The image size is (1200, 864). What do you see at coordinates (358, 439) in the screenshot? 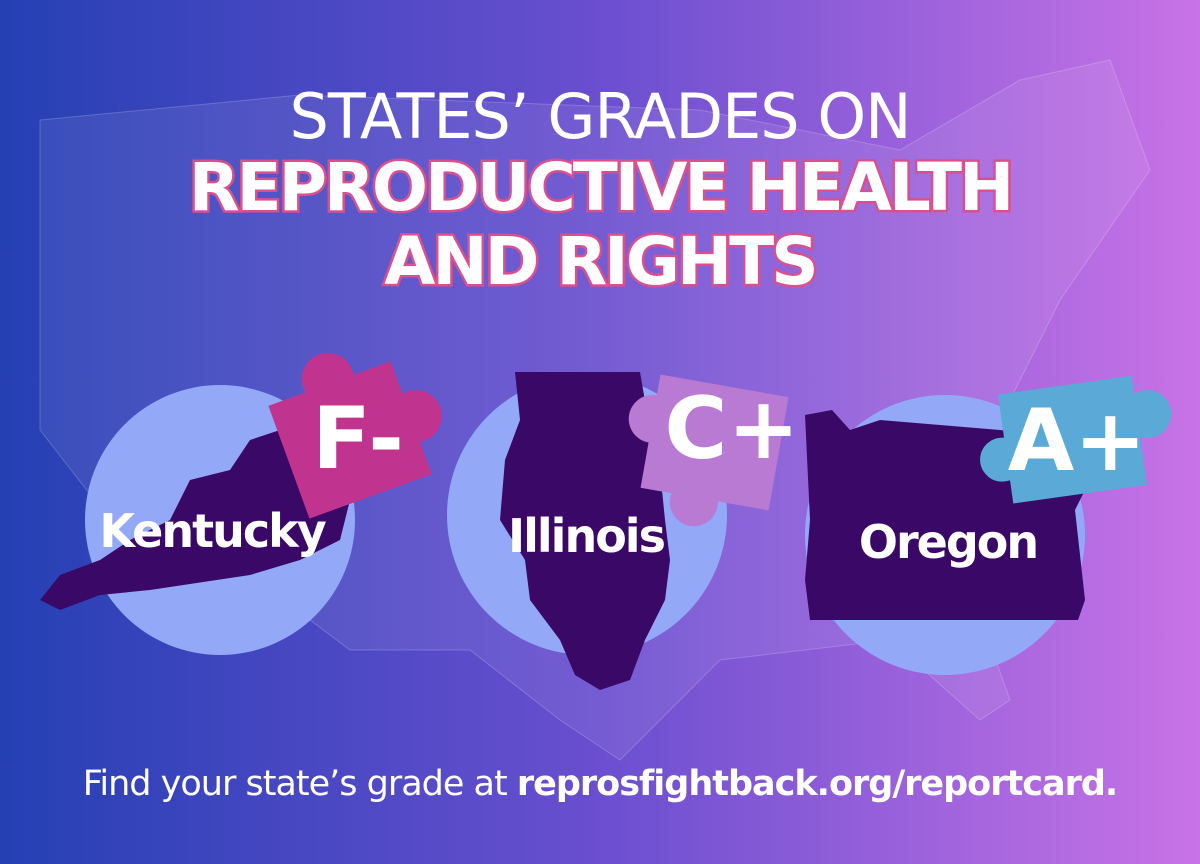
I see `grade: F-` at bounding box center [358, 439].